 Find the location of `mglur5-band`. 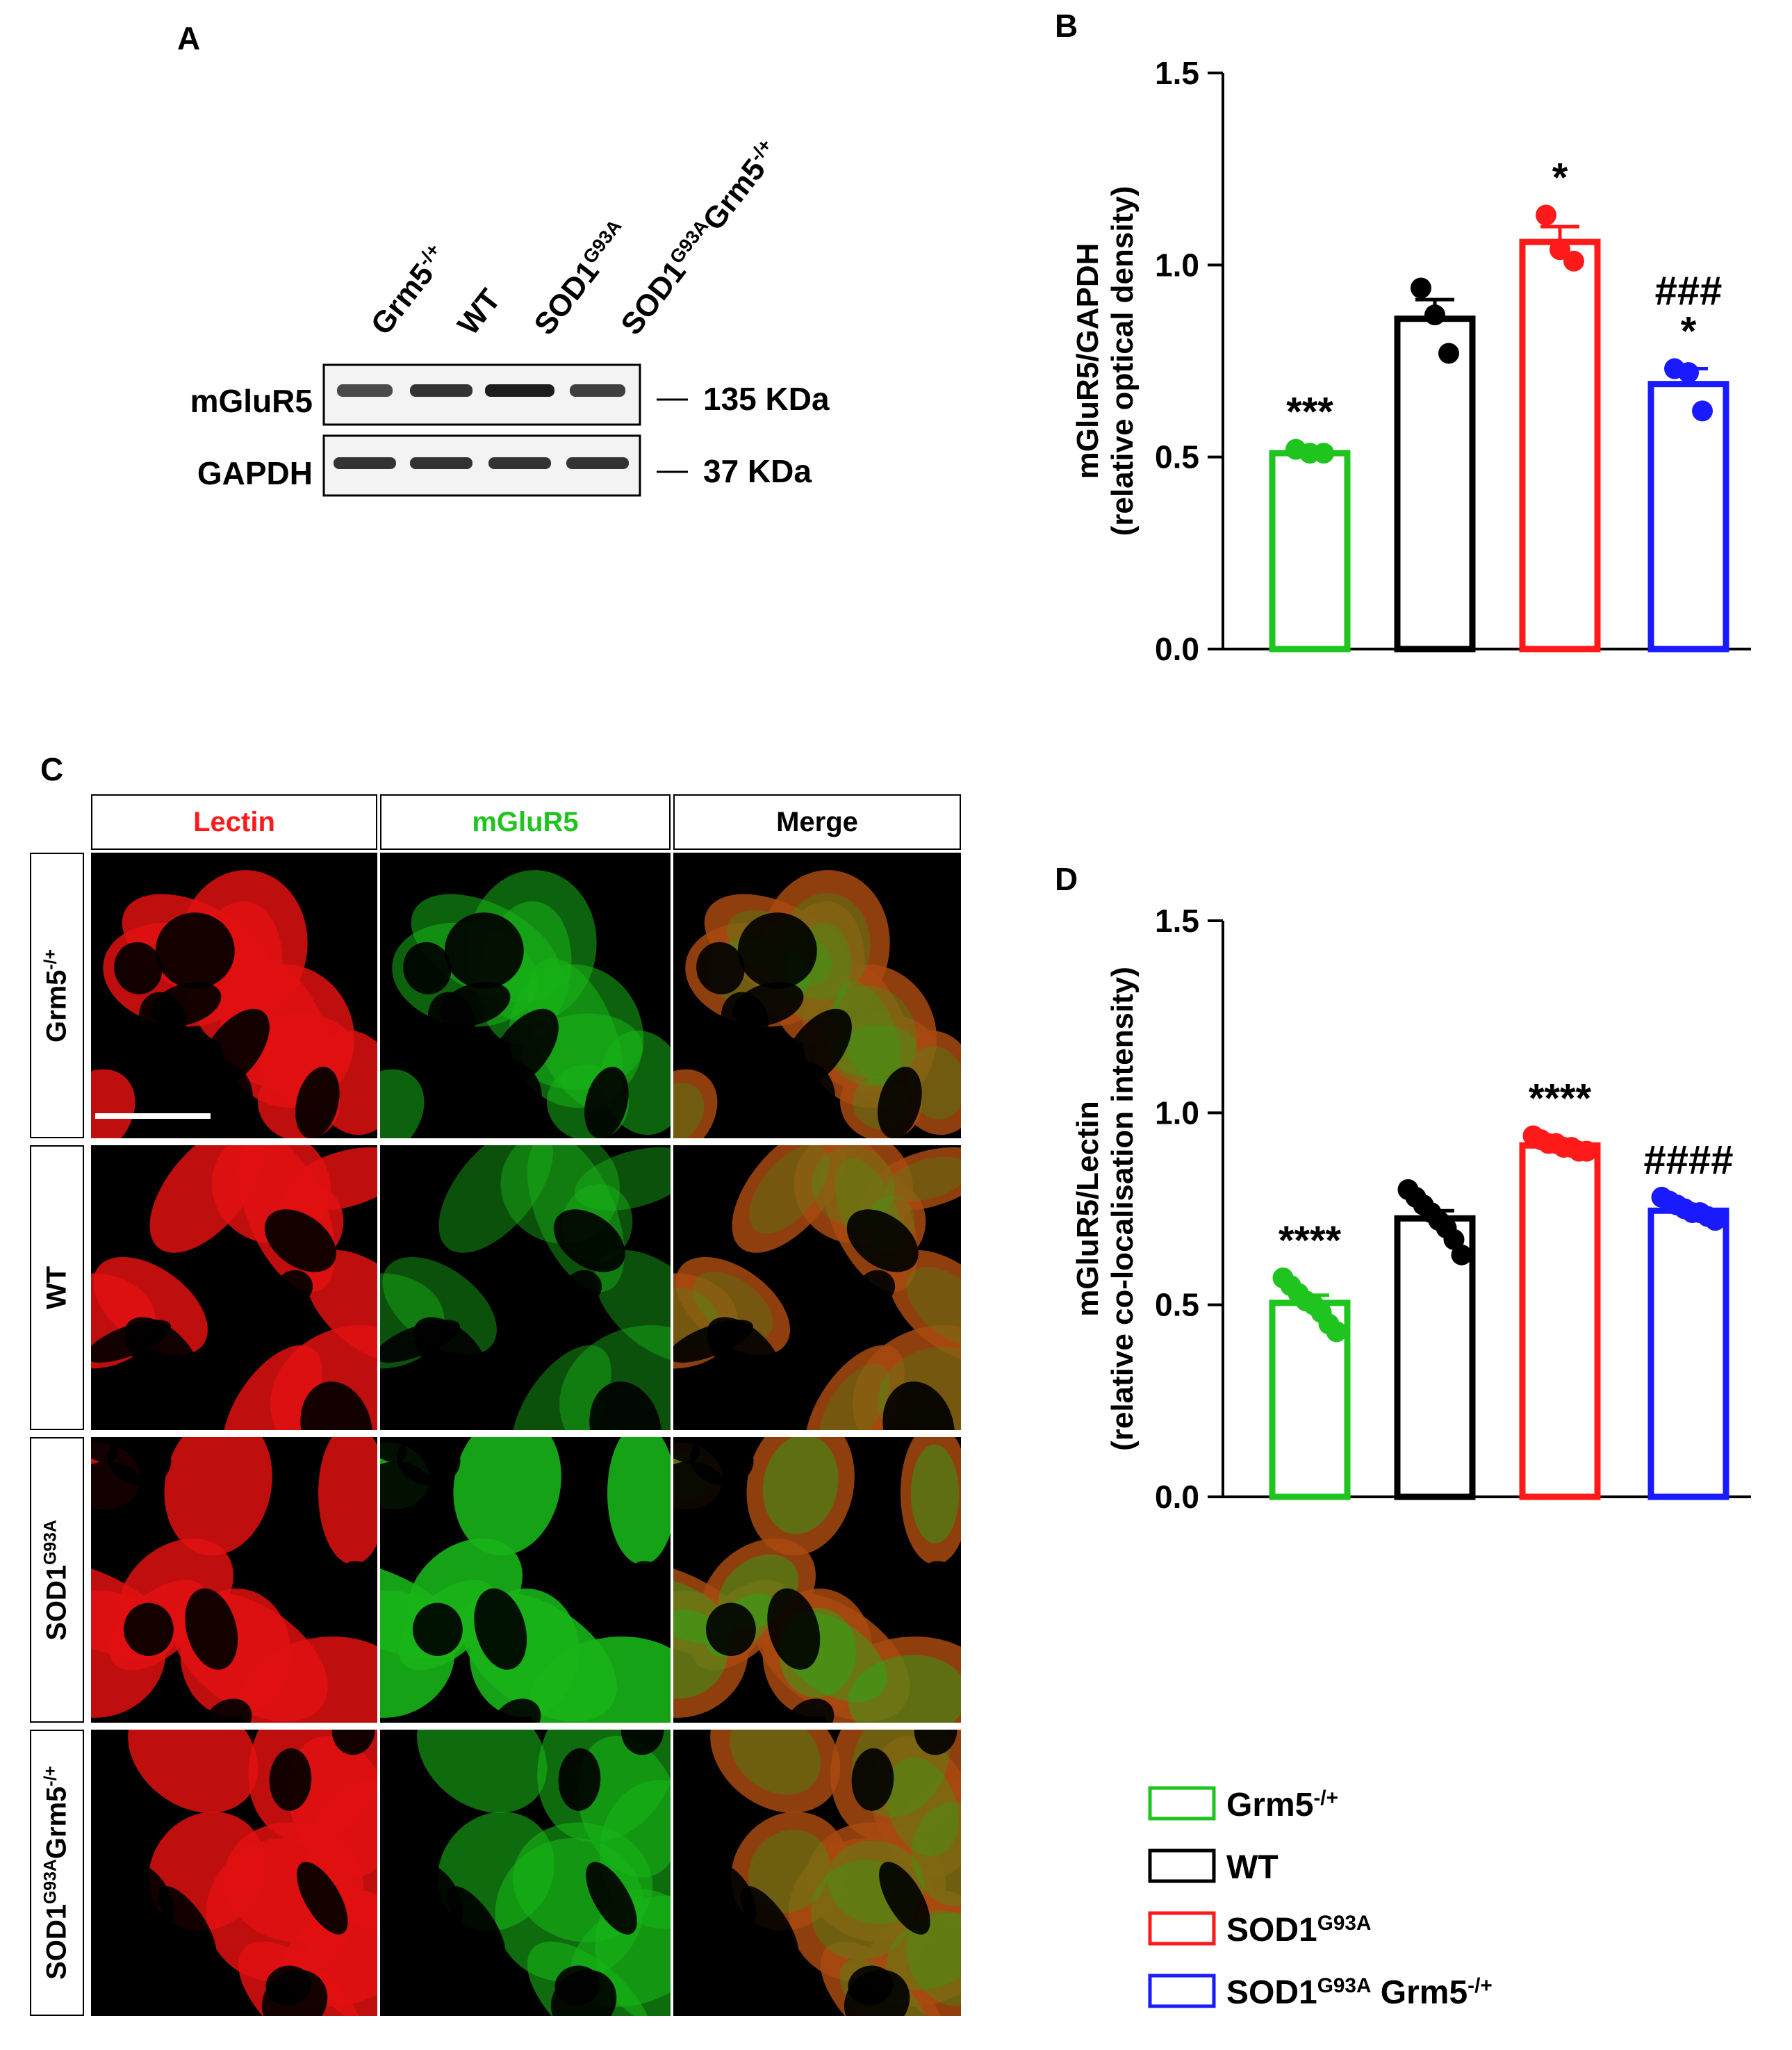

mglur5-band is located at coordinates (520, 390).